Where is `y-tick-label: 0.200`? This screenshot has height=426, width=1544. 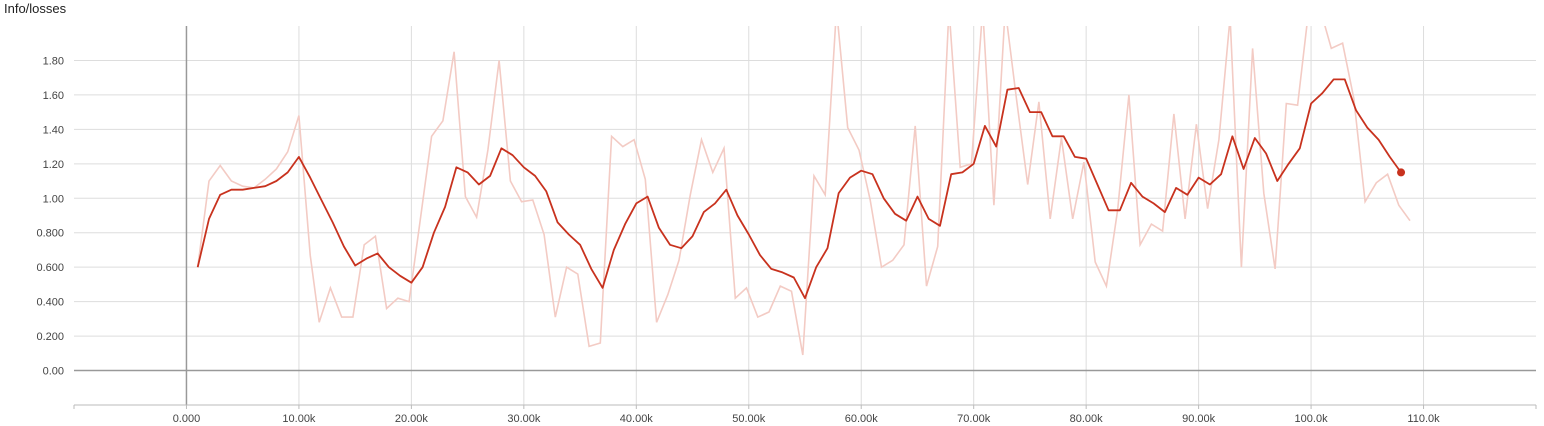 y-tick-label: 0.200 is located at coordinates (50, 337).